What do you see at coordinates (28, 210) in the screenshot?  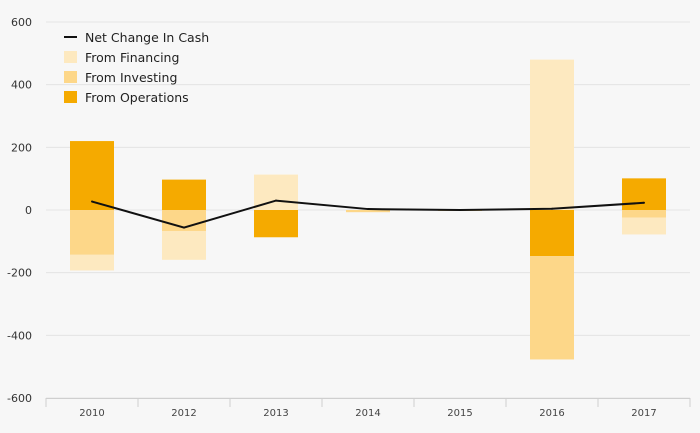 I see `y-tick-label: 0` at bounding box center [28, 210].